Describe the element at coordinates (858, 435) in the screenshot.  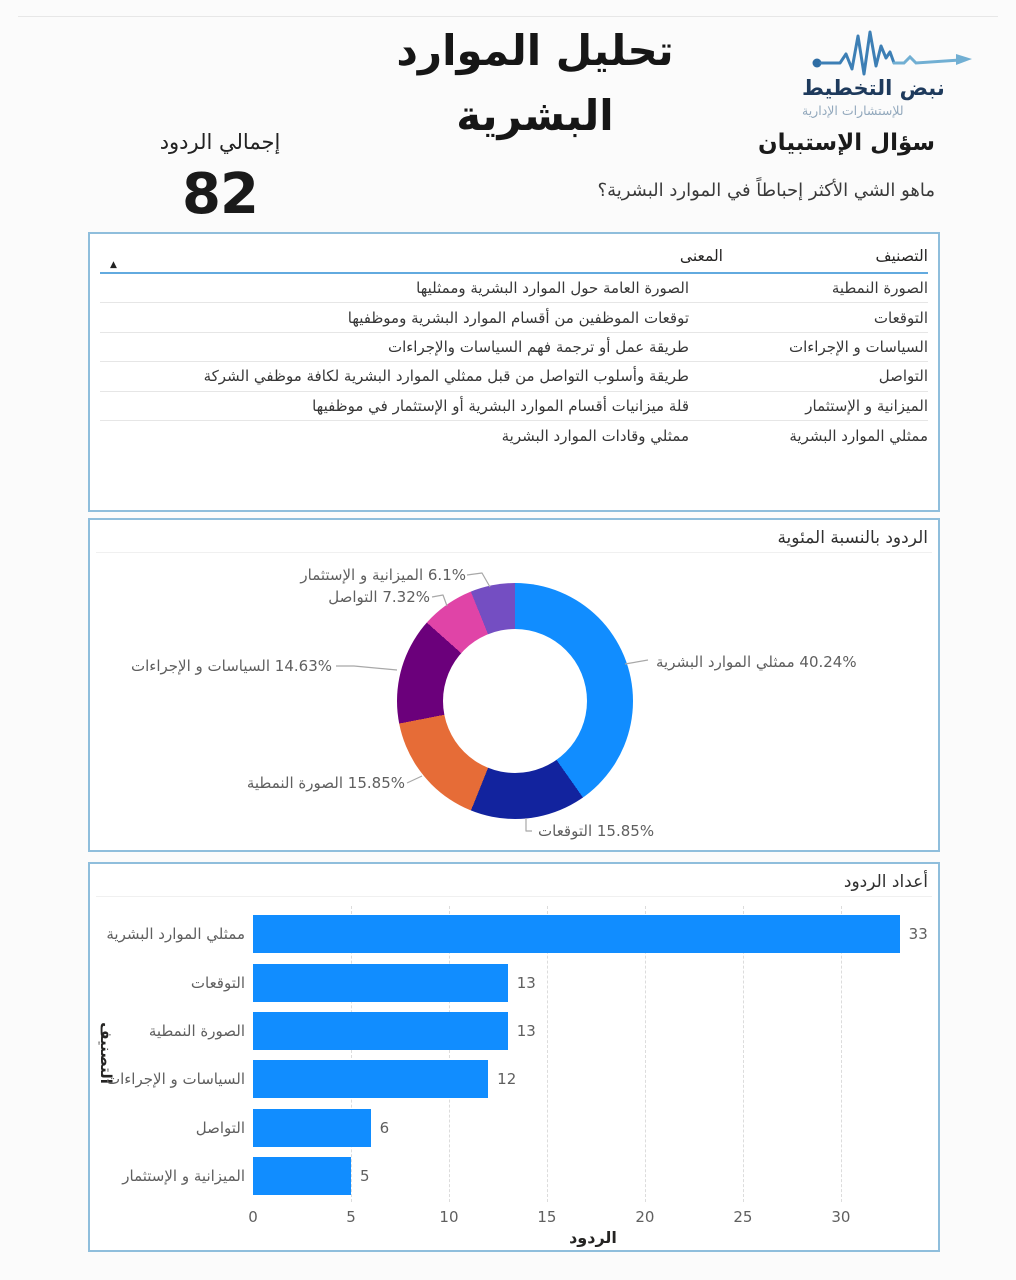
I see `cell-category: ممثلي الموارد البشرية` at that location.